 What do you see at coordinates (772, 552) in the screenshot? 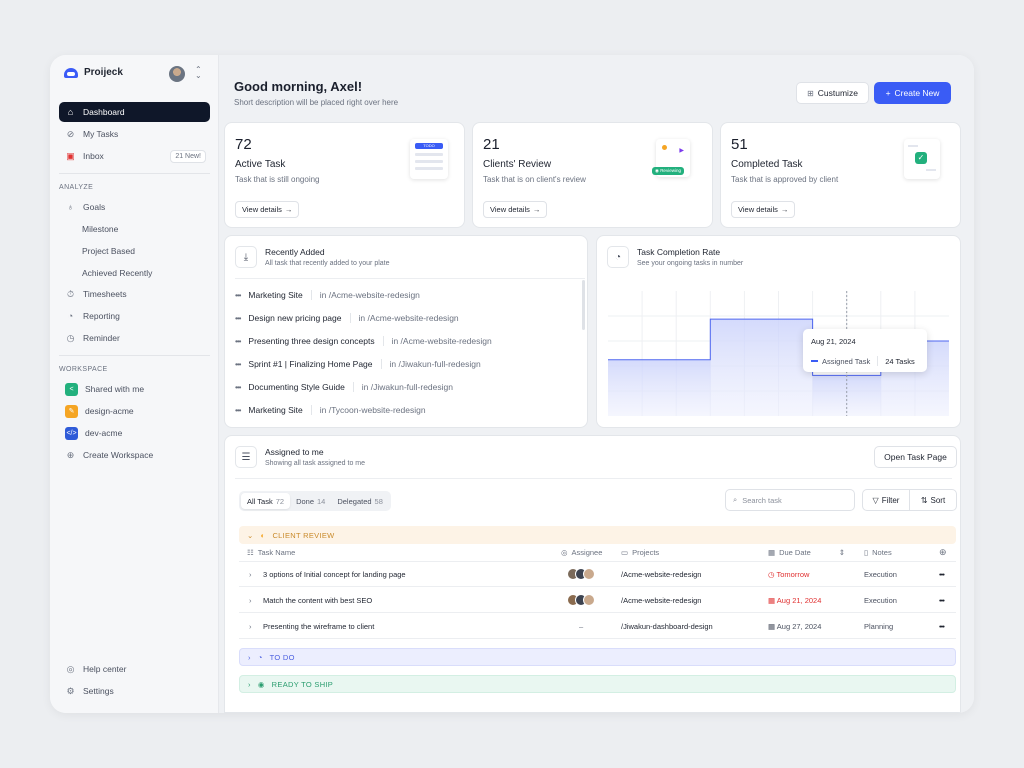
I see `calendar-icon: ▦` at bounding box center [772, 552].